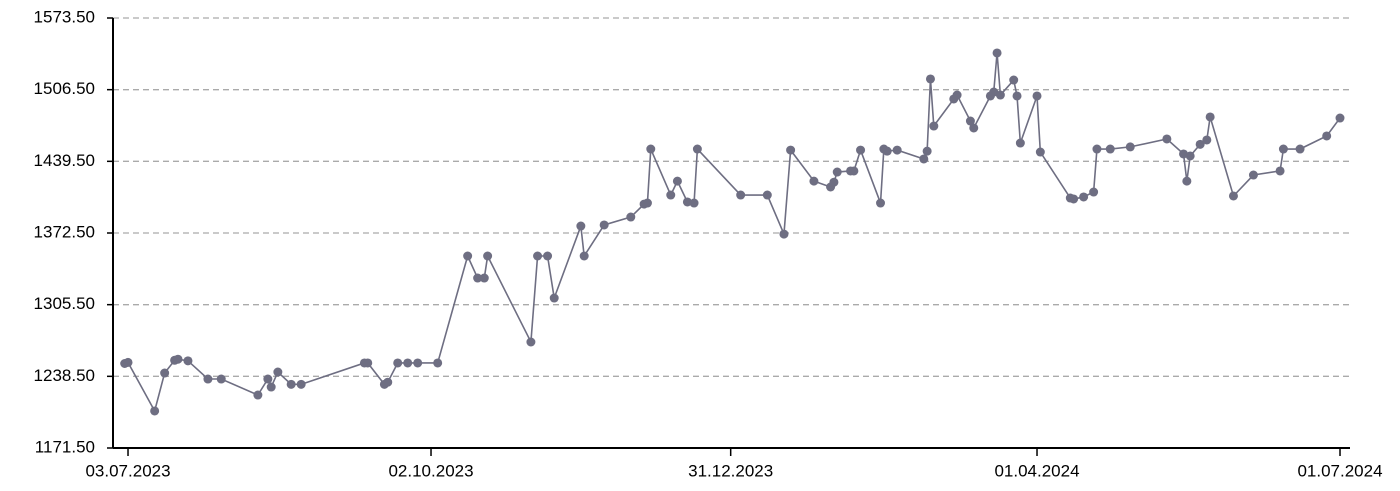 This screenshot has height=491, width=1400. Describe the element at coordinates (127, 470) in the screenshot. I see `x-tick-label: 03.07.2023` at that location.